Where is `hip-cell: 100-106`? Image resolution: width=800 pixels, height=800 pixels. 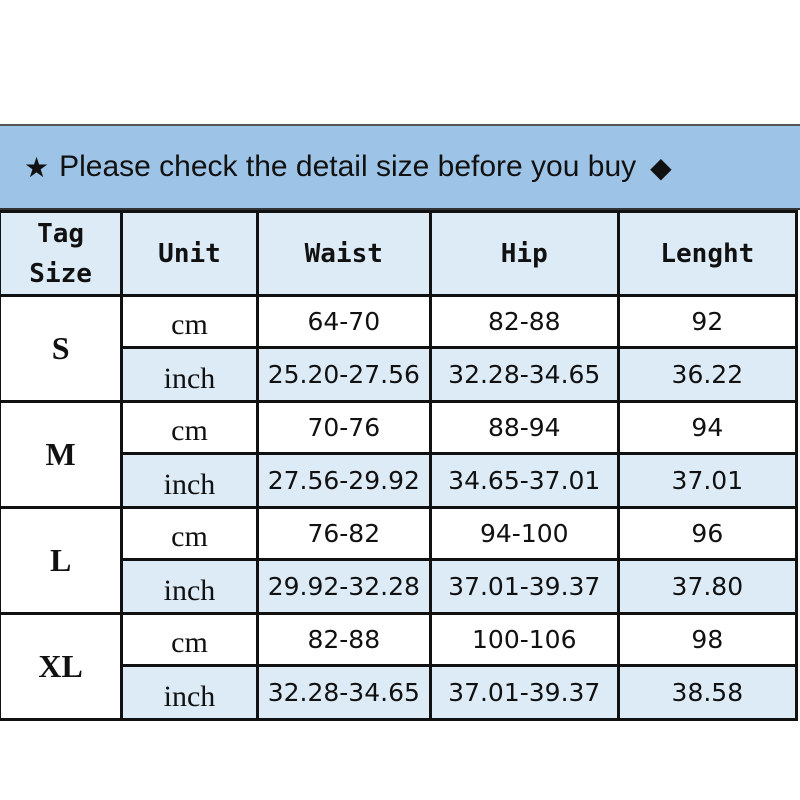 hip-cell: 100-106 is located at coordinates (524, 639).